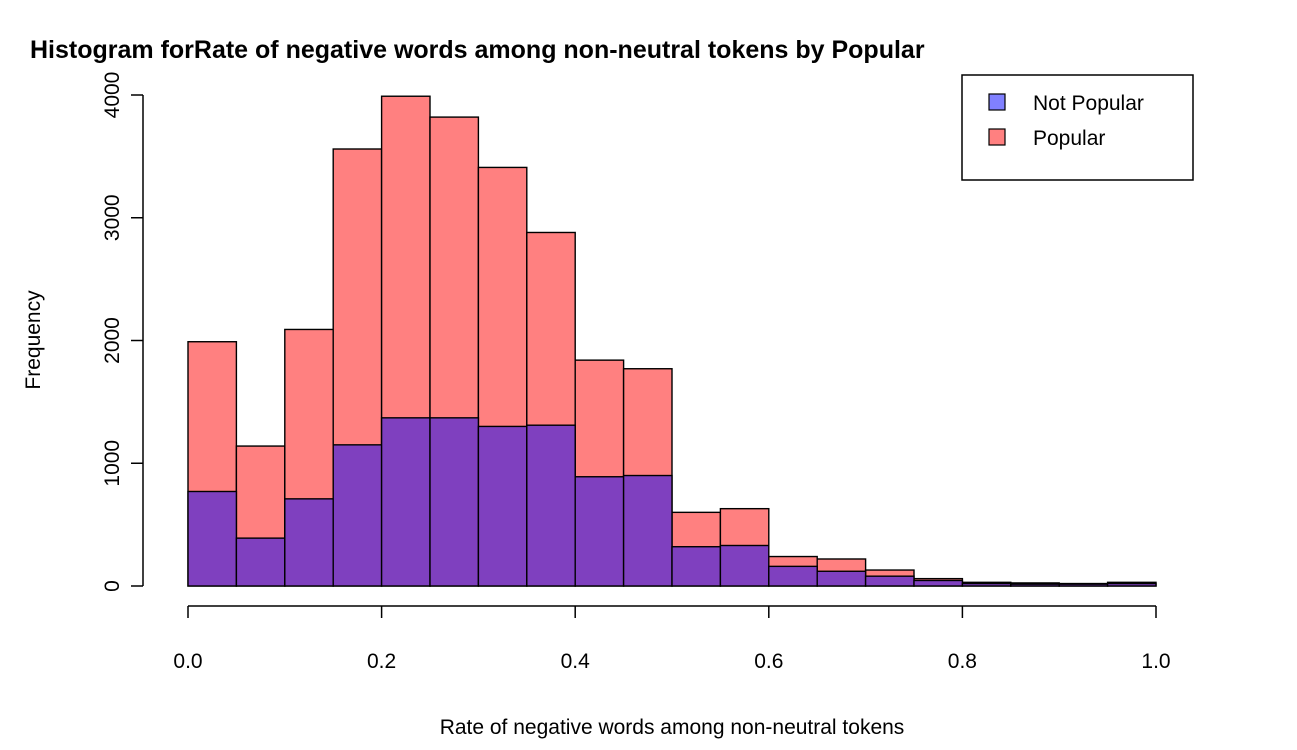 The width and height of the screenshot is (1297, 750). I want to click on legend-box, so click(1077, 127).